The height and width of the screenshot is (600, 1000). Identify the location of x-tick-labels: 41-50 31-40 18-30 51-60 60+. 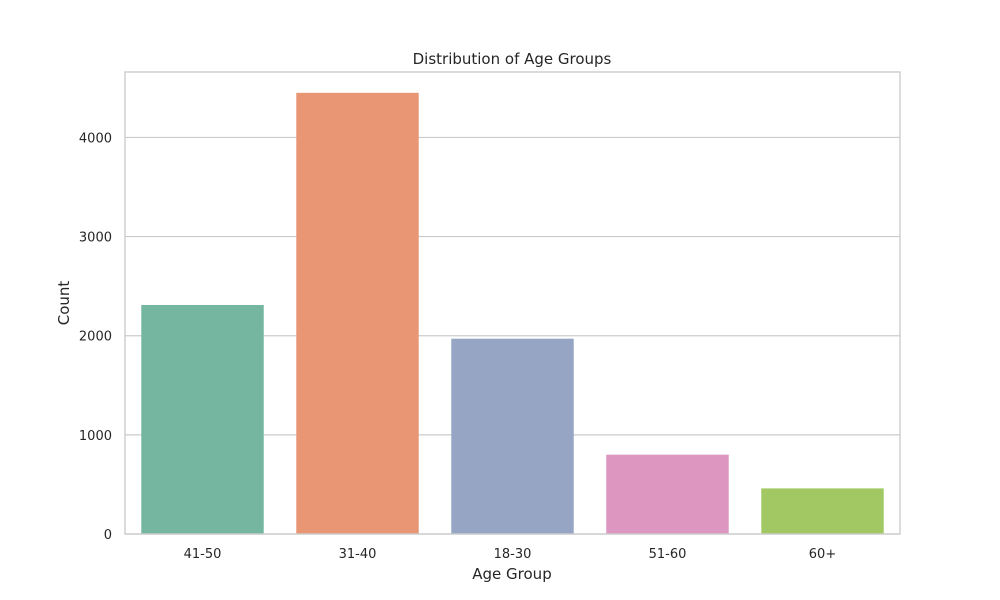
(510, 554).